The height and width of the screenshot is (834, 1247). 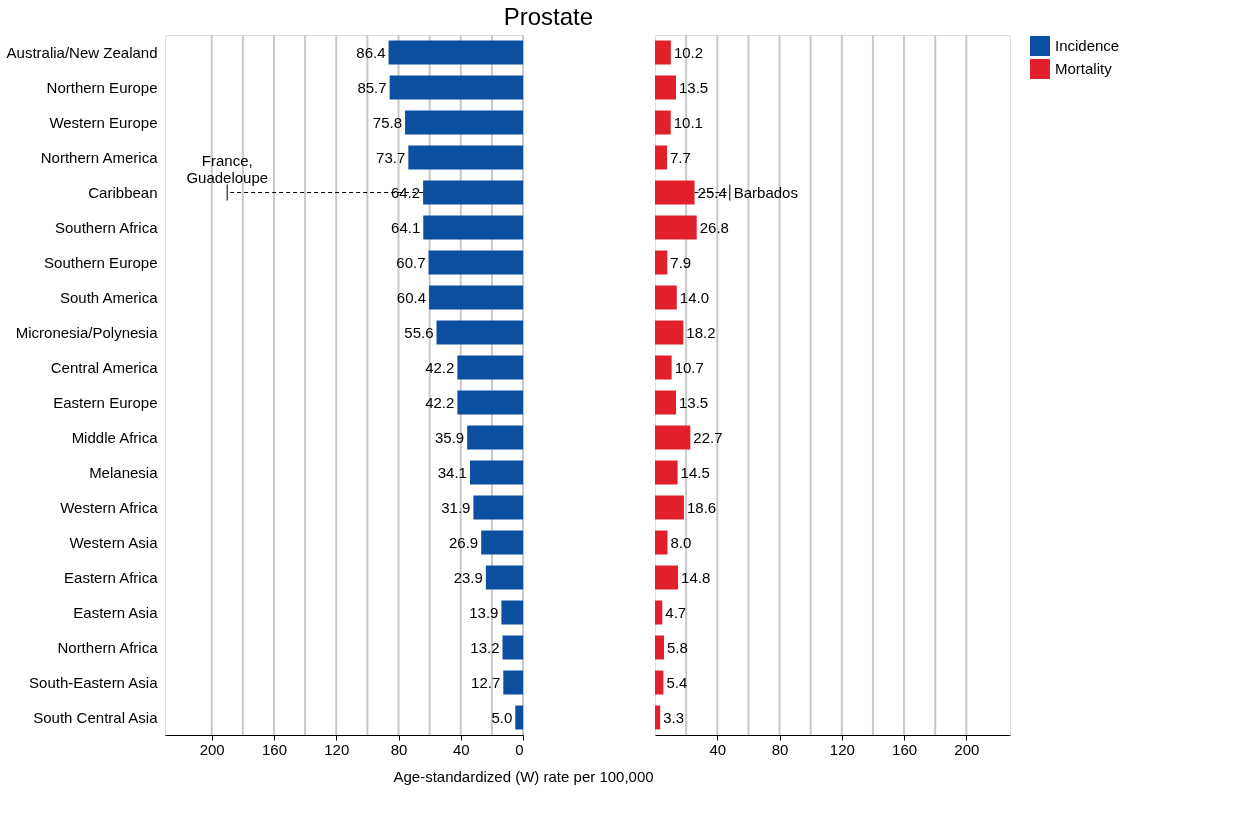 What do you see at coordinates (708, 437) in the screenshot?
I see `data-label: 22.7` at bounding box center [708, 437].